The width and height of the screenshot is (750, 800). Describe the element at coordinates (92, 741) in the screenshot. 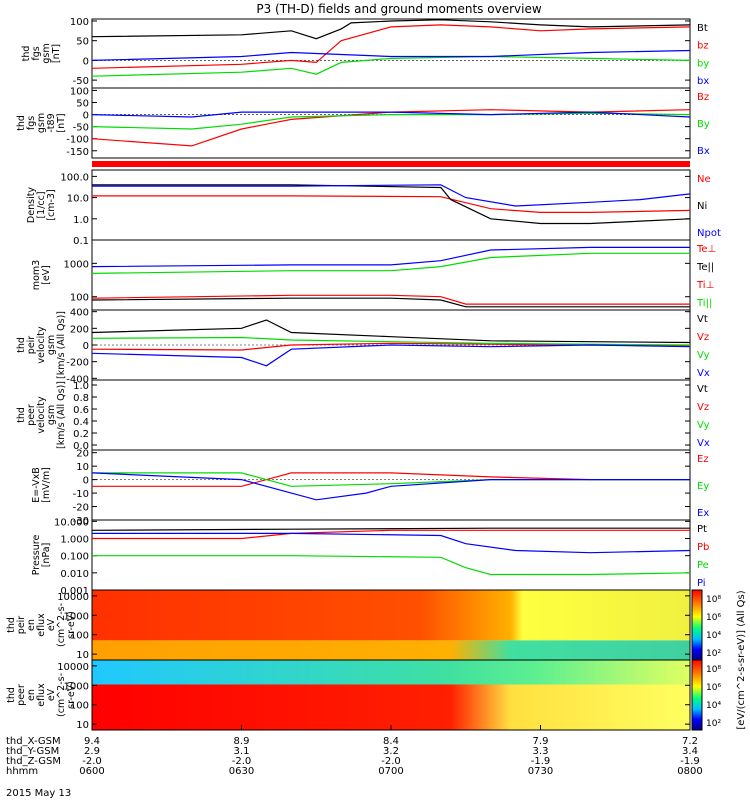

I see `x-tick-label: 9.4` at that location.